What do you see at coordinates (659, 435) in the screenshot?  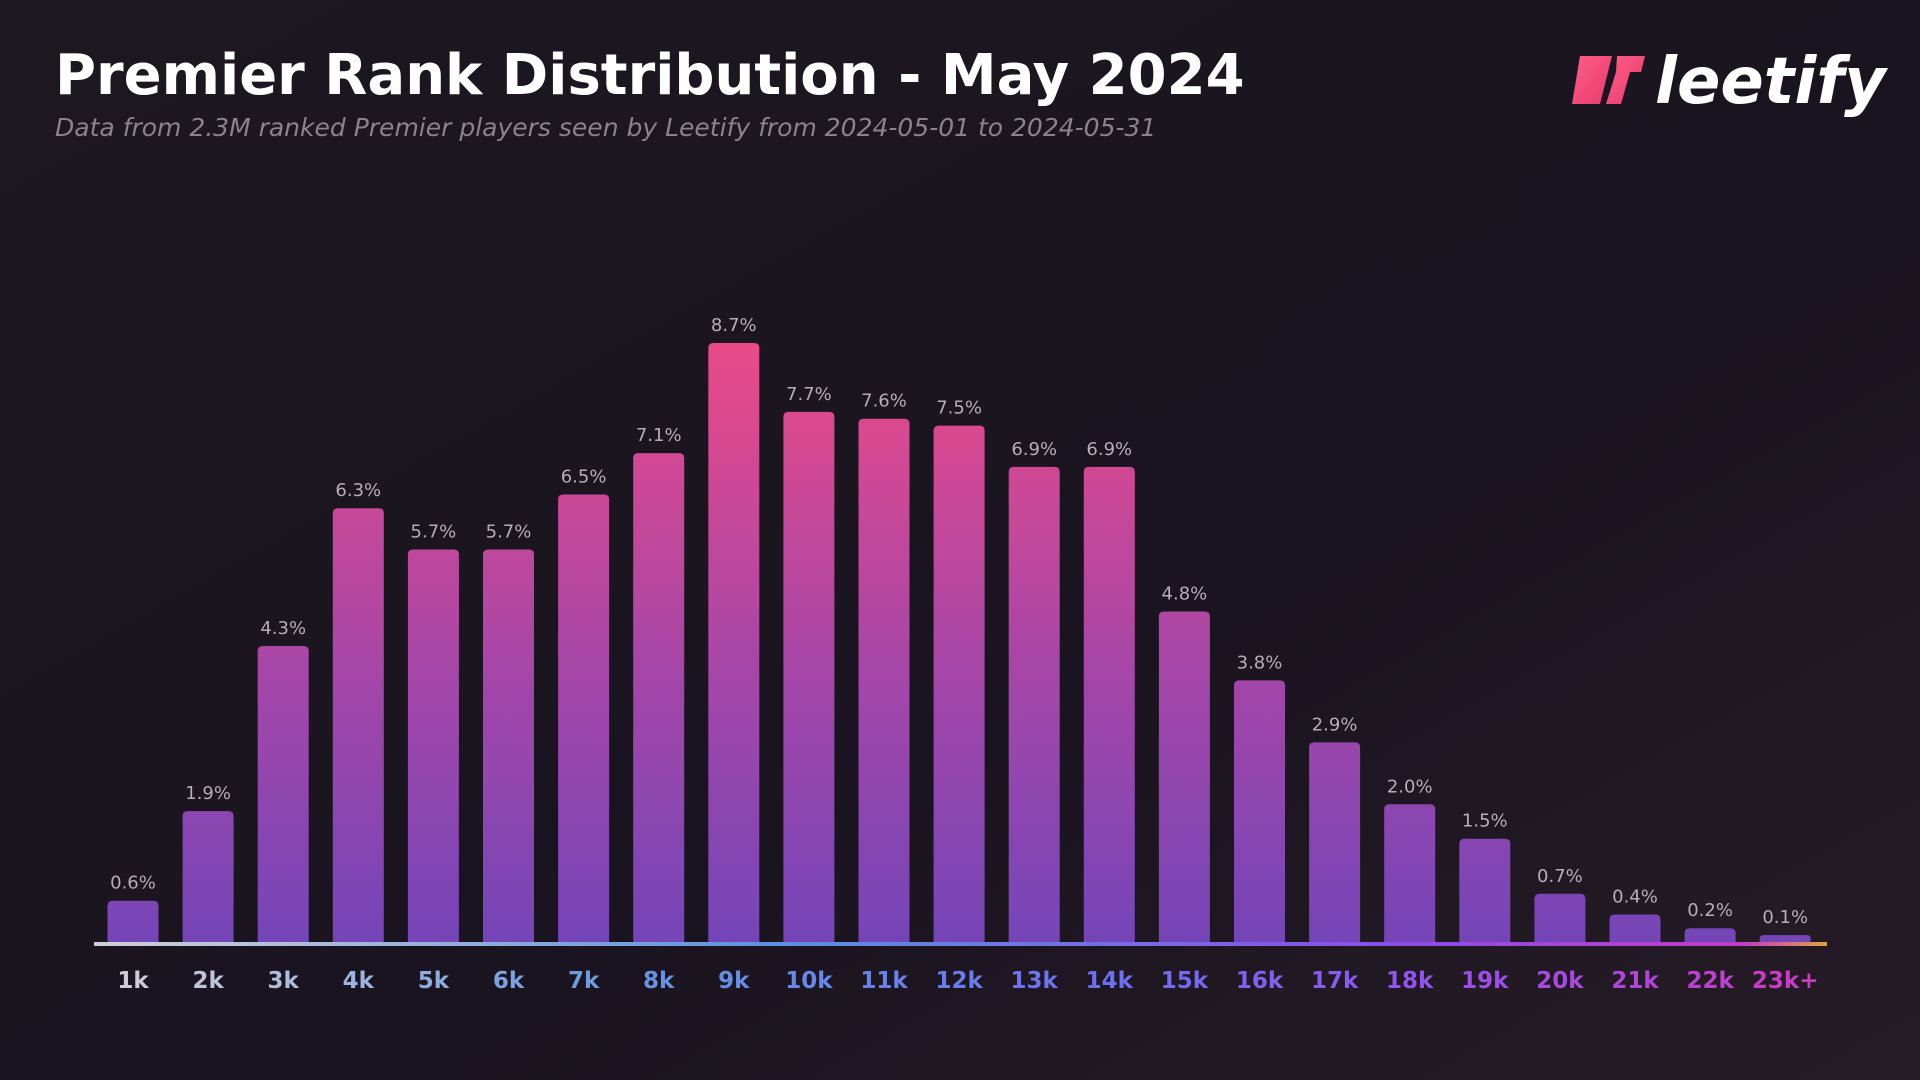 I see `value-label: 7.1%` at bounding box center [659, 435].